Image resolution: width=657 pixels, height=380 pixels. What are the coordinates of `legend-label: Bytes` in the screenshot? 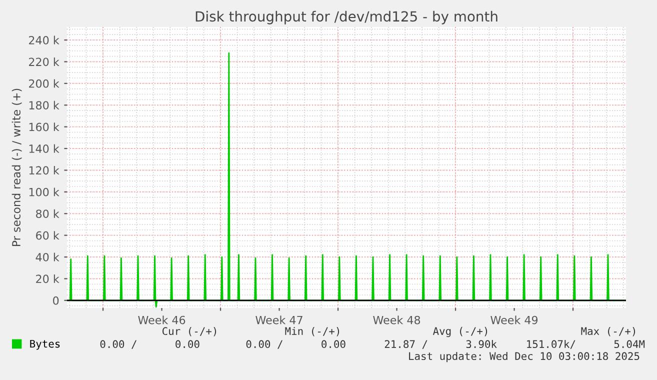 It's located at (45, 345).